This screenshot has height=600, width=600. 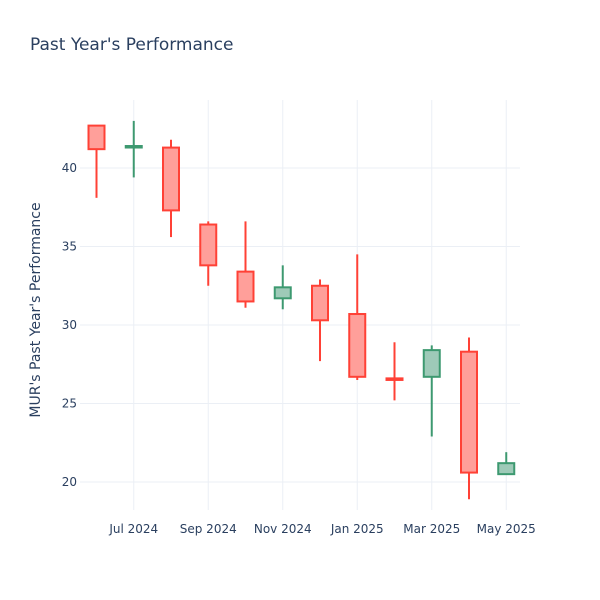 What do you see at coordinates (283, 529) in the screenshot?
I see `x-tick-label: Nov 2024` at bounding box center [283, 529].